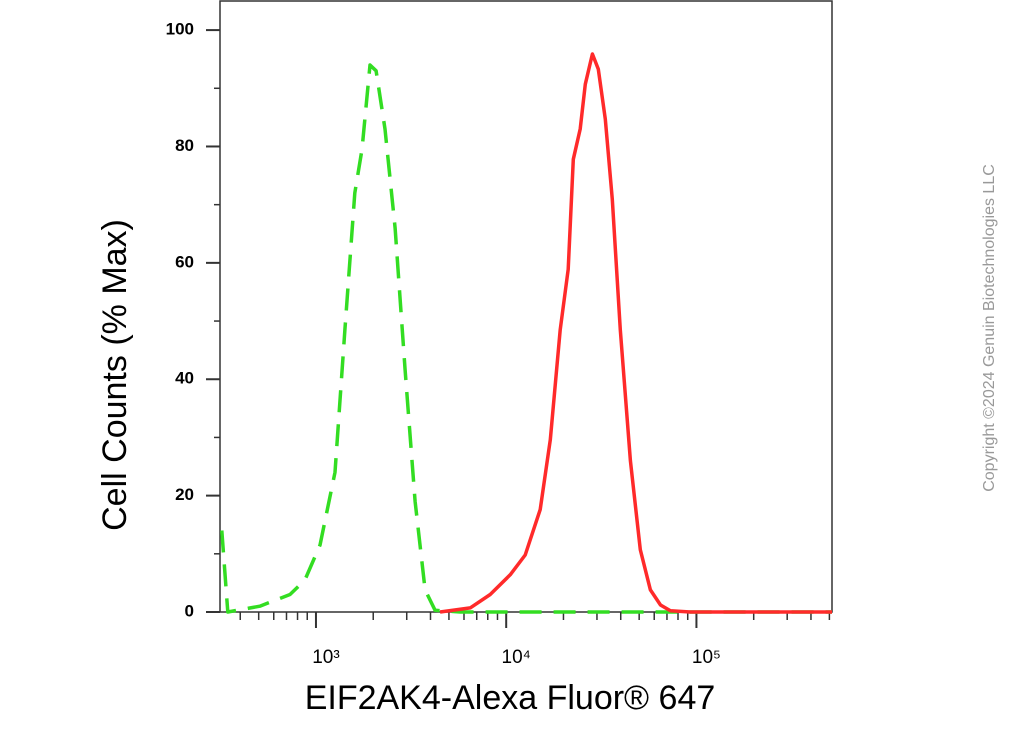  Describe the element at coordinates (325, 657) in the screenshot. I see `x-tick-label: 10³` at that location.